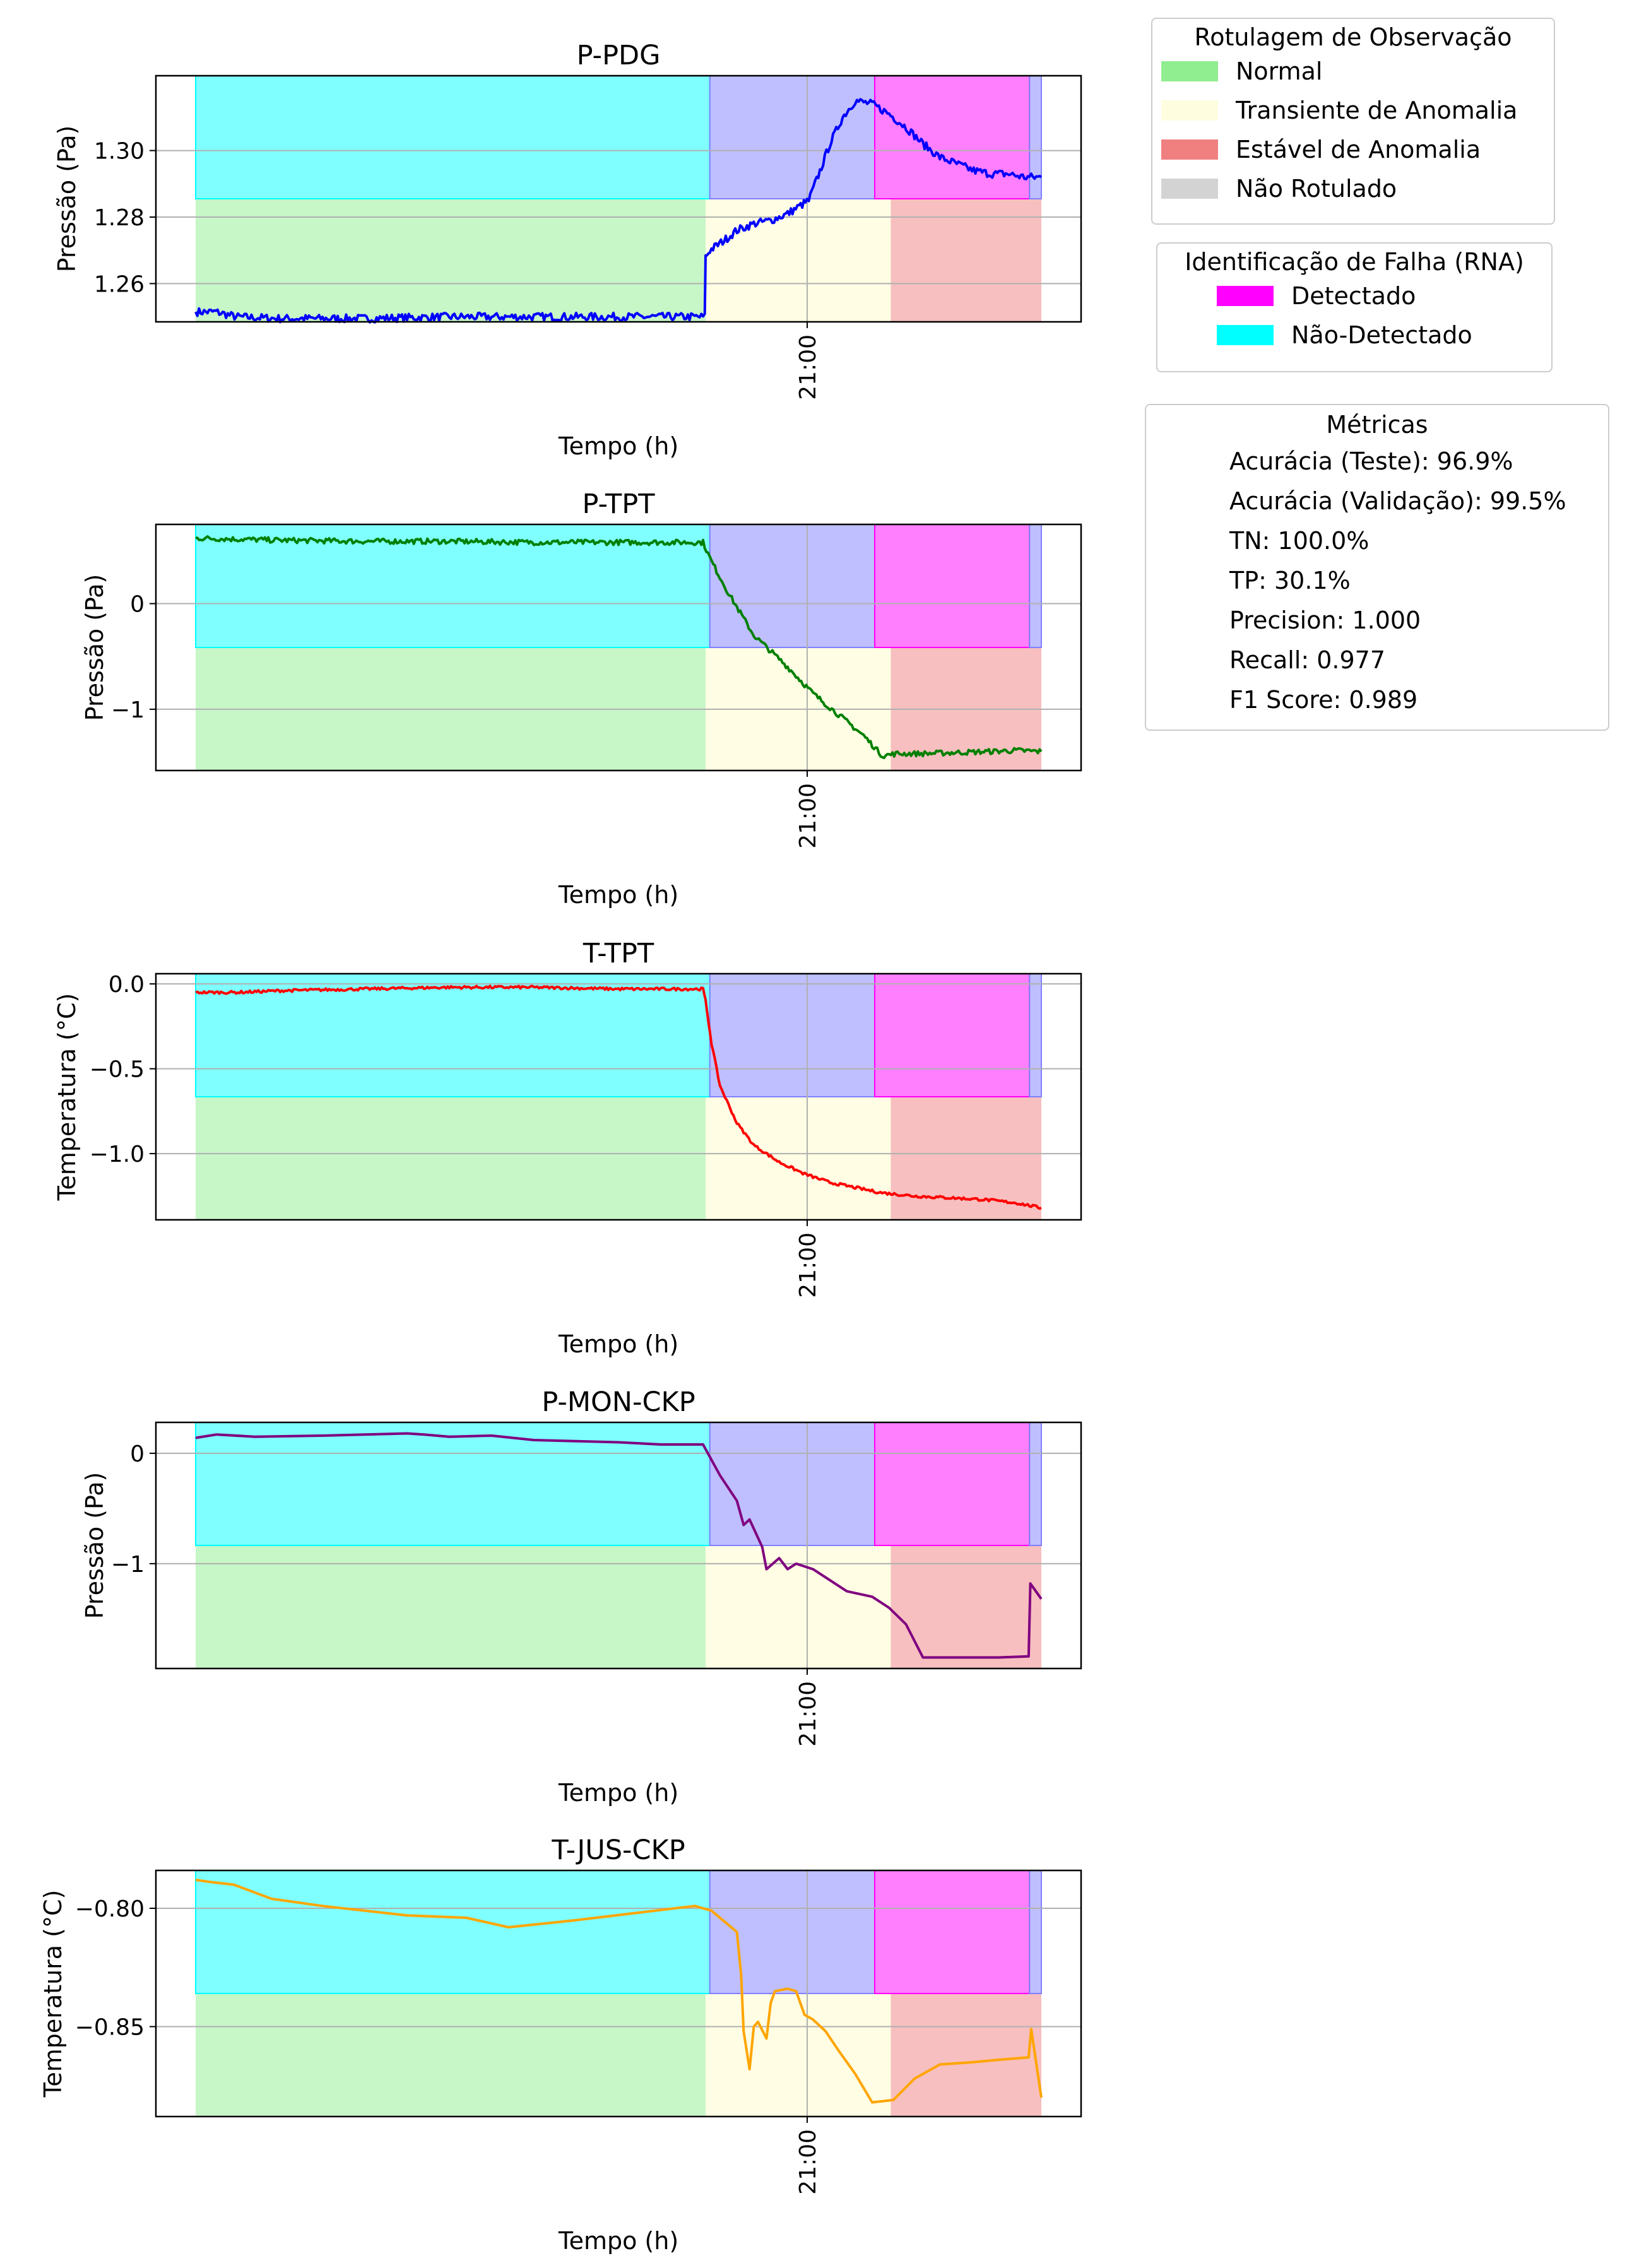 This screenshot has width=1627, height=2268. I want to click on subplot-title: P-MON-CKP, so click(618, 1402).